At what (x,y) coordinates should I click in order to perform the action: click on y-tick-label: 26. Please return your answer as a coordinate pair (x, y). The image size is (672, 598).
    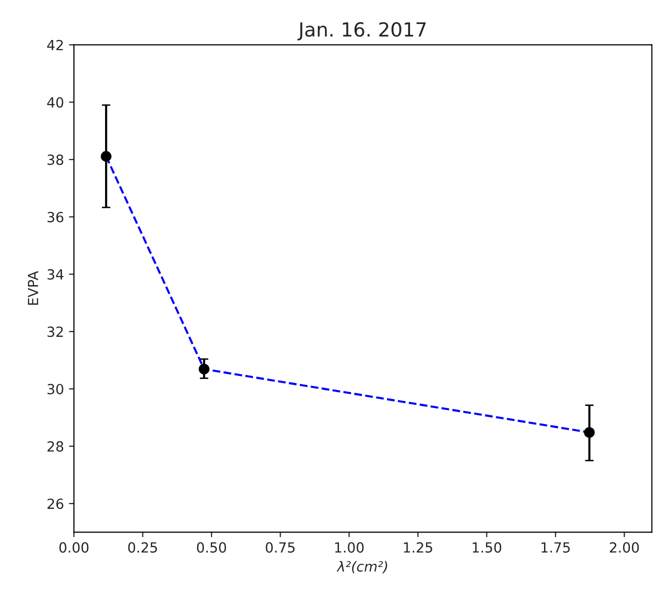
    Looking at the image, I should click on (56, 504).